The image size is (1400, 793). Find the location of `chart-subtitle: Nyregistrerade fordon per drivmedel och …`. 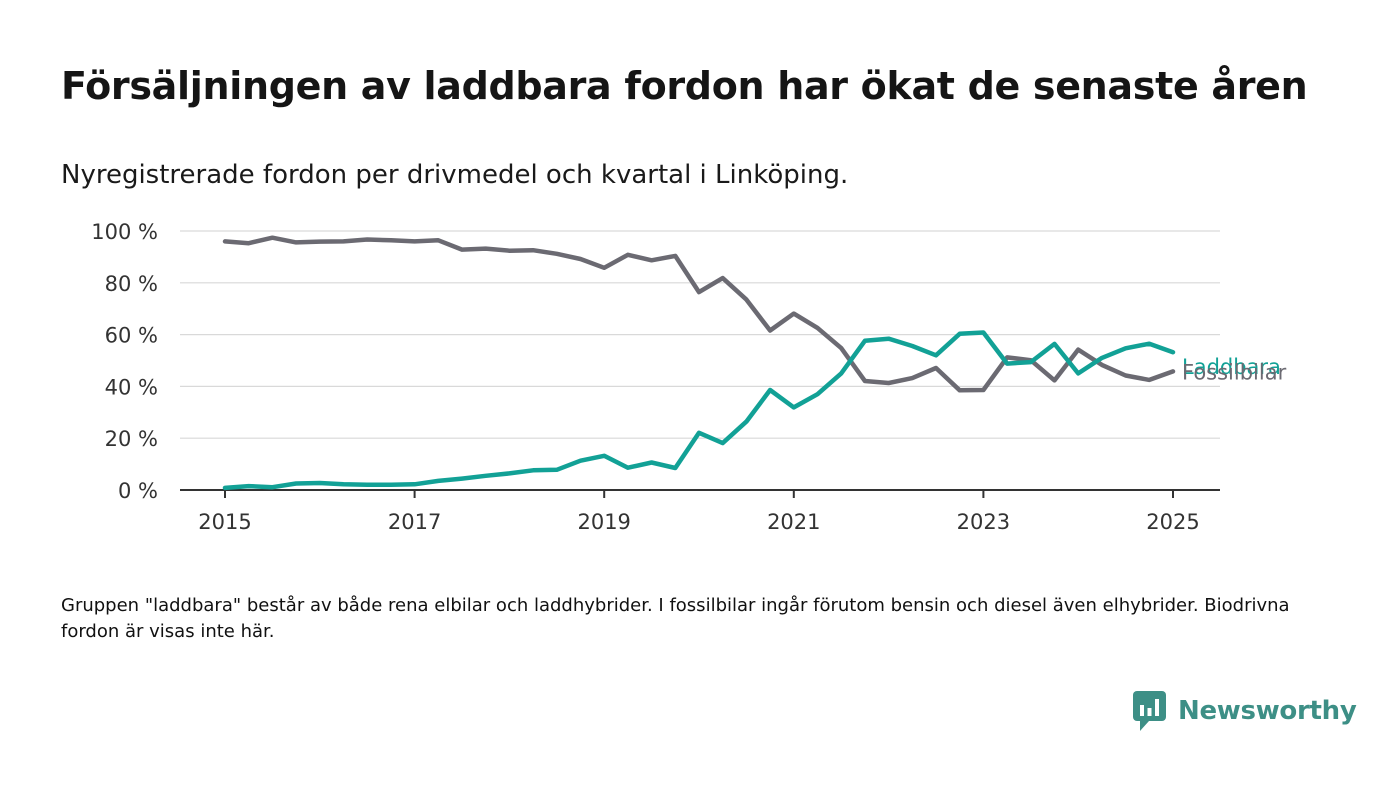

chart-subtitle: Nyregistrerade fordon per drivmedel och … is located at coordinates (455, 175).